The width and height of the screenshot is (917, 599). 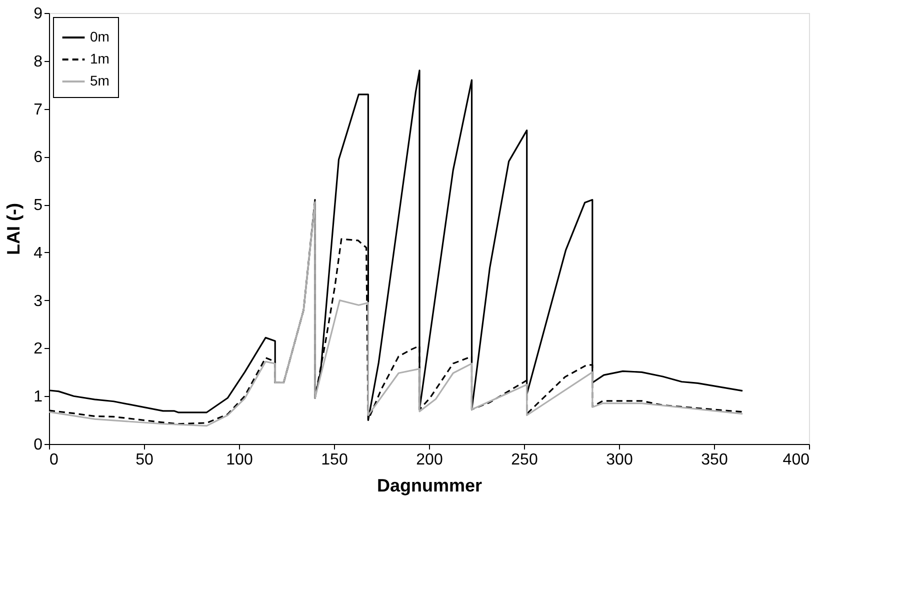 What do you see at coordinates (54, 460) in the screenshot?
I see `x-tick-label: 0` at bounding box center [54, 460].